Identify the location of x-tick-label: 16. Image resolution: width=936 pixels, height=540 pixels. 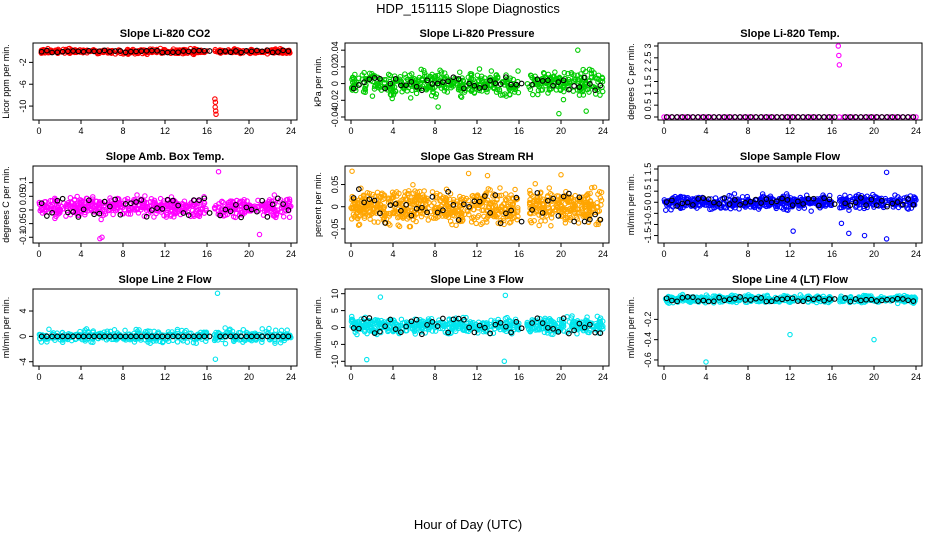
(832, 131).